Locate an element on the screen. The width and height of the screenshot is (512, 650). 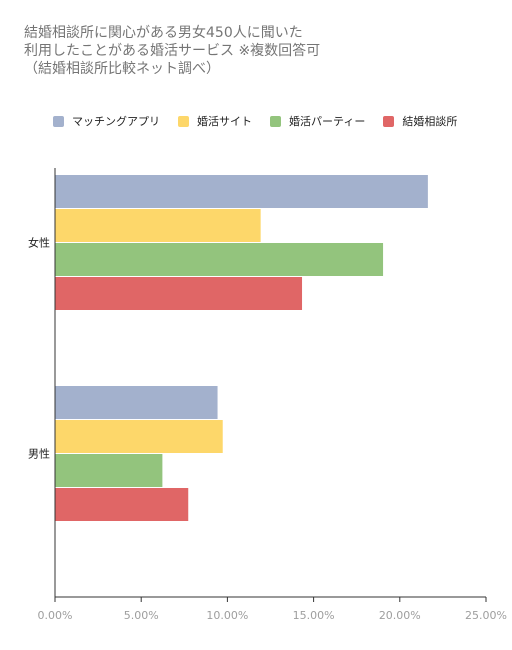
x-tick-label: 10.00% is located at coordinates (227, 615).